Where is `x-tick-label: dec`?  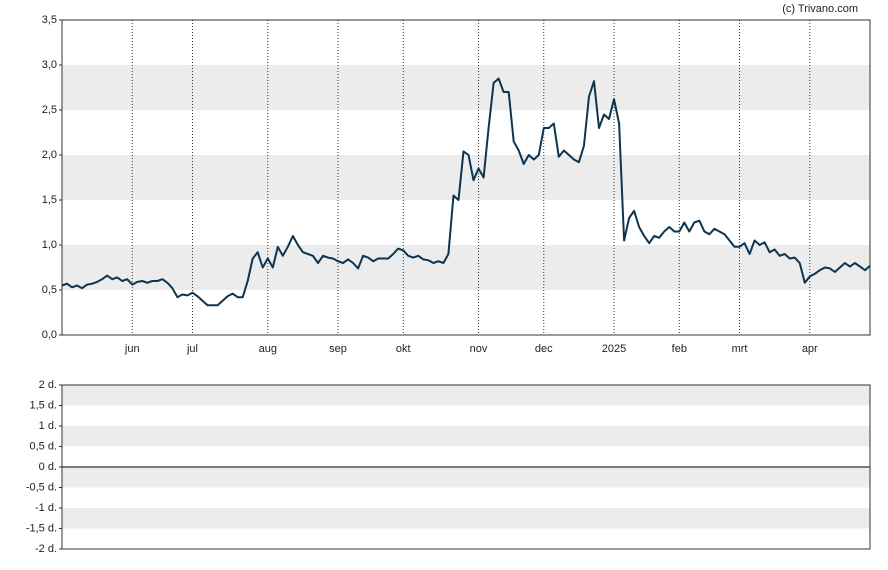 x-tick-label: dec is located at coordinates (544, 349).